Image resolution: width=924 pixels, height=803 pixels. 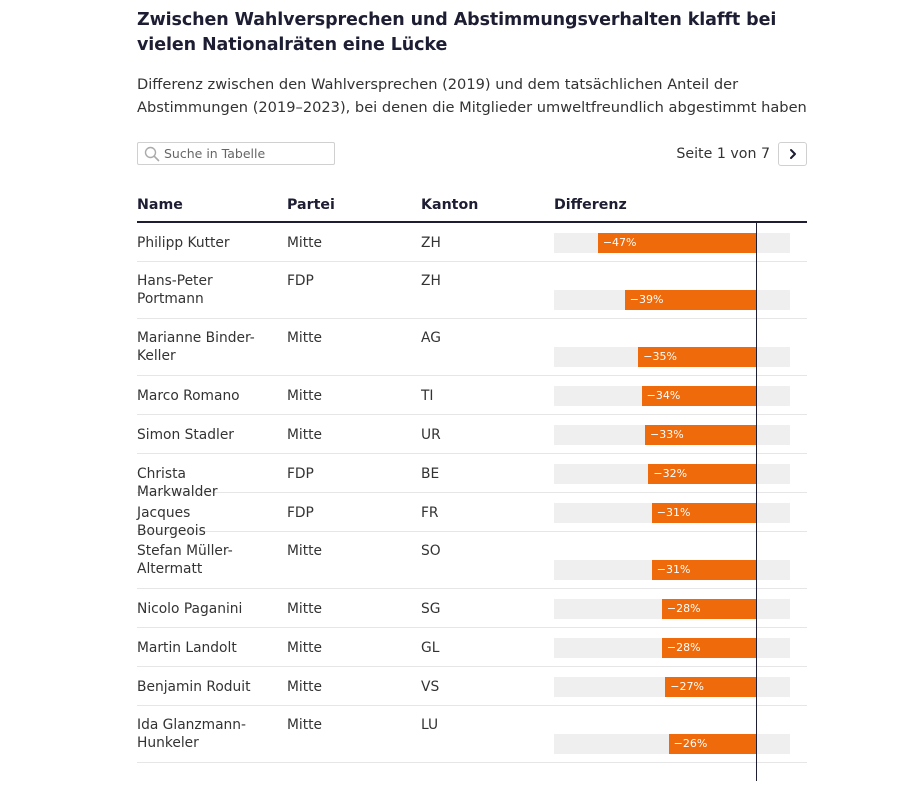 I want to click on bar-track: −32%, so click(x=672, y=474).